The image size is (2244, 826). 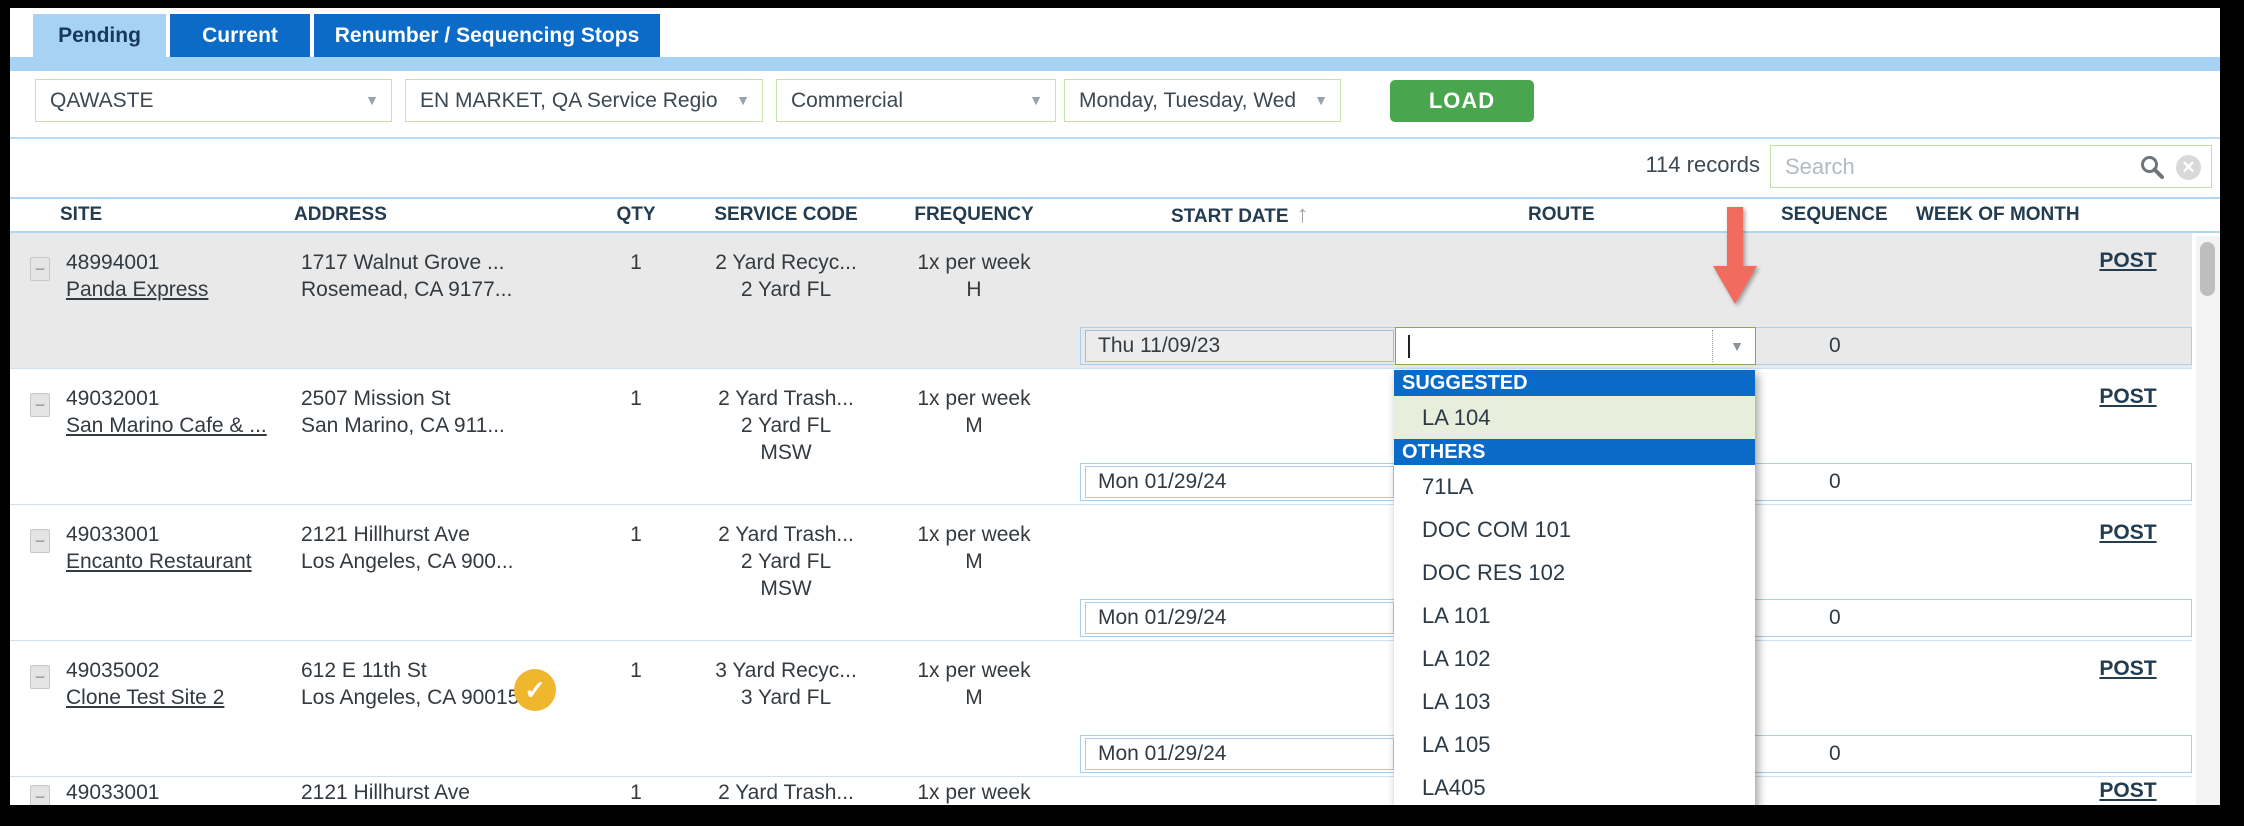 I want to click on service-code-line: MSW, so click(x=786, y=588).